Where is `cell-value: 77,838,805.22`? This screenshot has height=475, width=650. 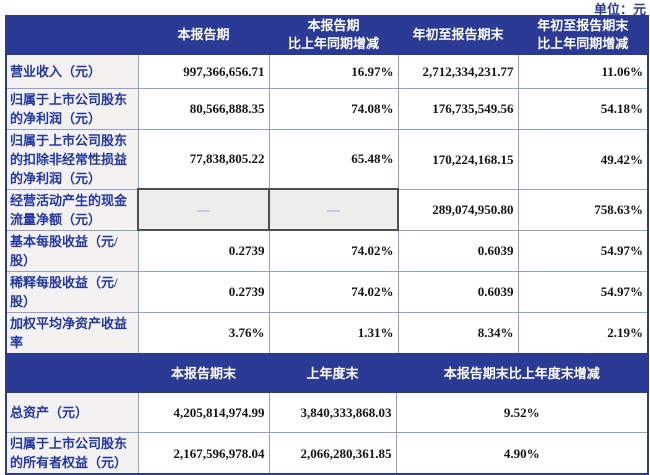
cell-value: 77,838,805.22 is located at coordinates (203, 159).